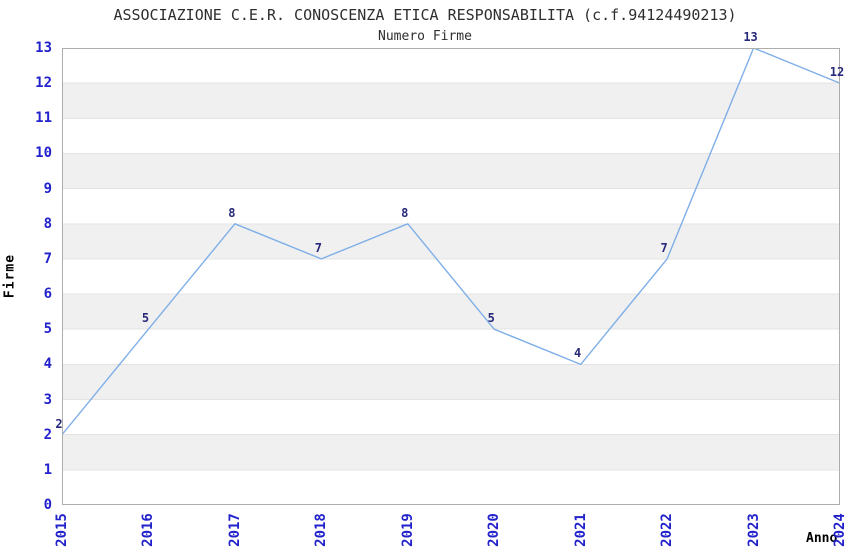  What do you see at coordinates (47, 505) in the screenshot?
I see `y-tick-label: 0` at bounding box center [47, 505].